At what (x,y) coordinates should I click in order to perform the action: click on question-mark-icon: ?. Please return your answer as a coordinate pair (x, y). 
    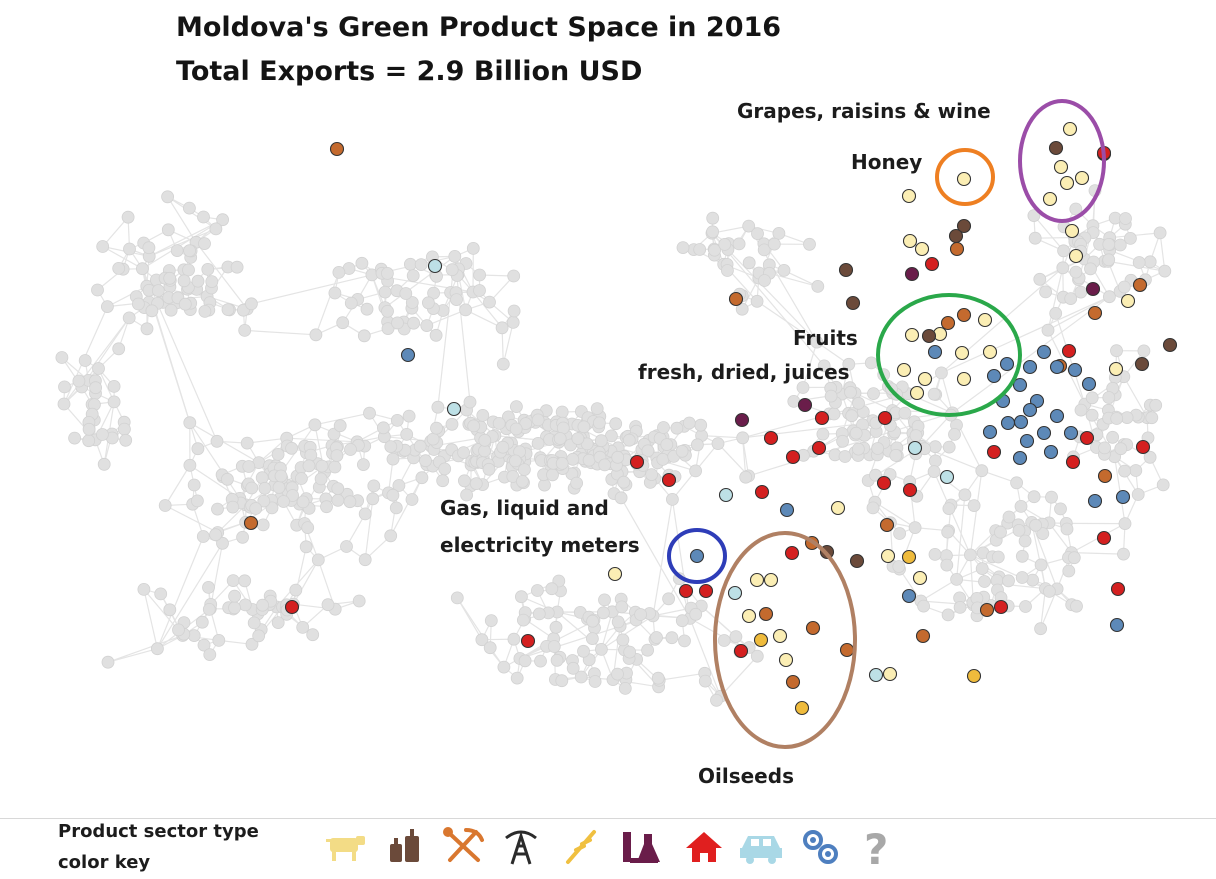
    Looking at the image, I should click on (876, 848).